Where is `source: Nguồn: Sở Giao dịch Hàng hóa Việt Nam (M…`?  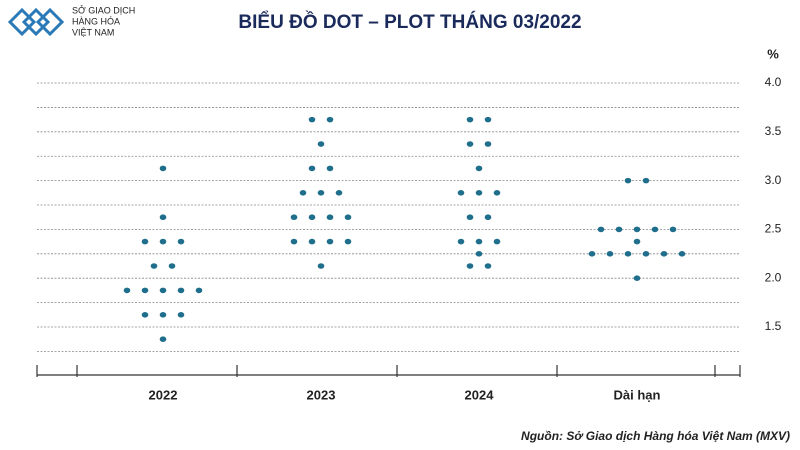 source: Nguồn: Sở Giao dịch Hàng hóa Việt Nam (M… is located at coordinates (655, 436).